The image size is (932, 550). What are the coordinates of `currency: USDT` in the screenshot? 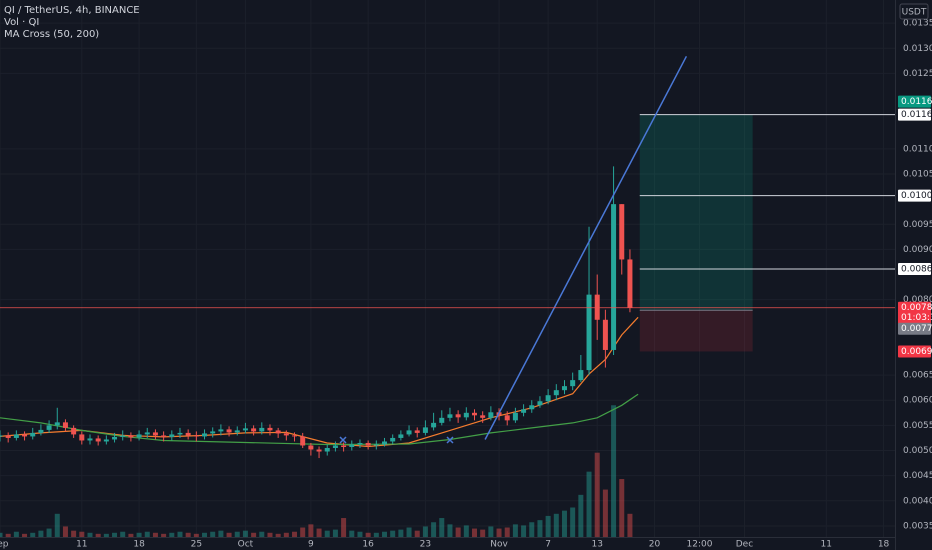 It's located at (914, 13).